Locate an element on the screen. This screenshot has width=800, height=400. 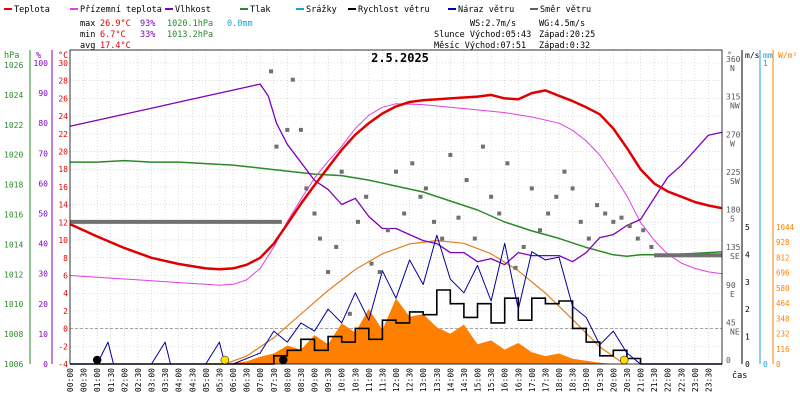
legend-label: Teplota is located at coordinates (32, 10).